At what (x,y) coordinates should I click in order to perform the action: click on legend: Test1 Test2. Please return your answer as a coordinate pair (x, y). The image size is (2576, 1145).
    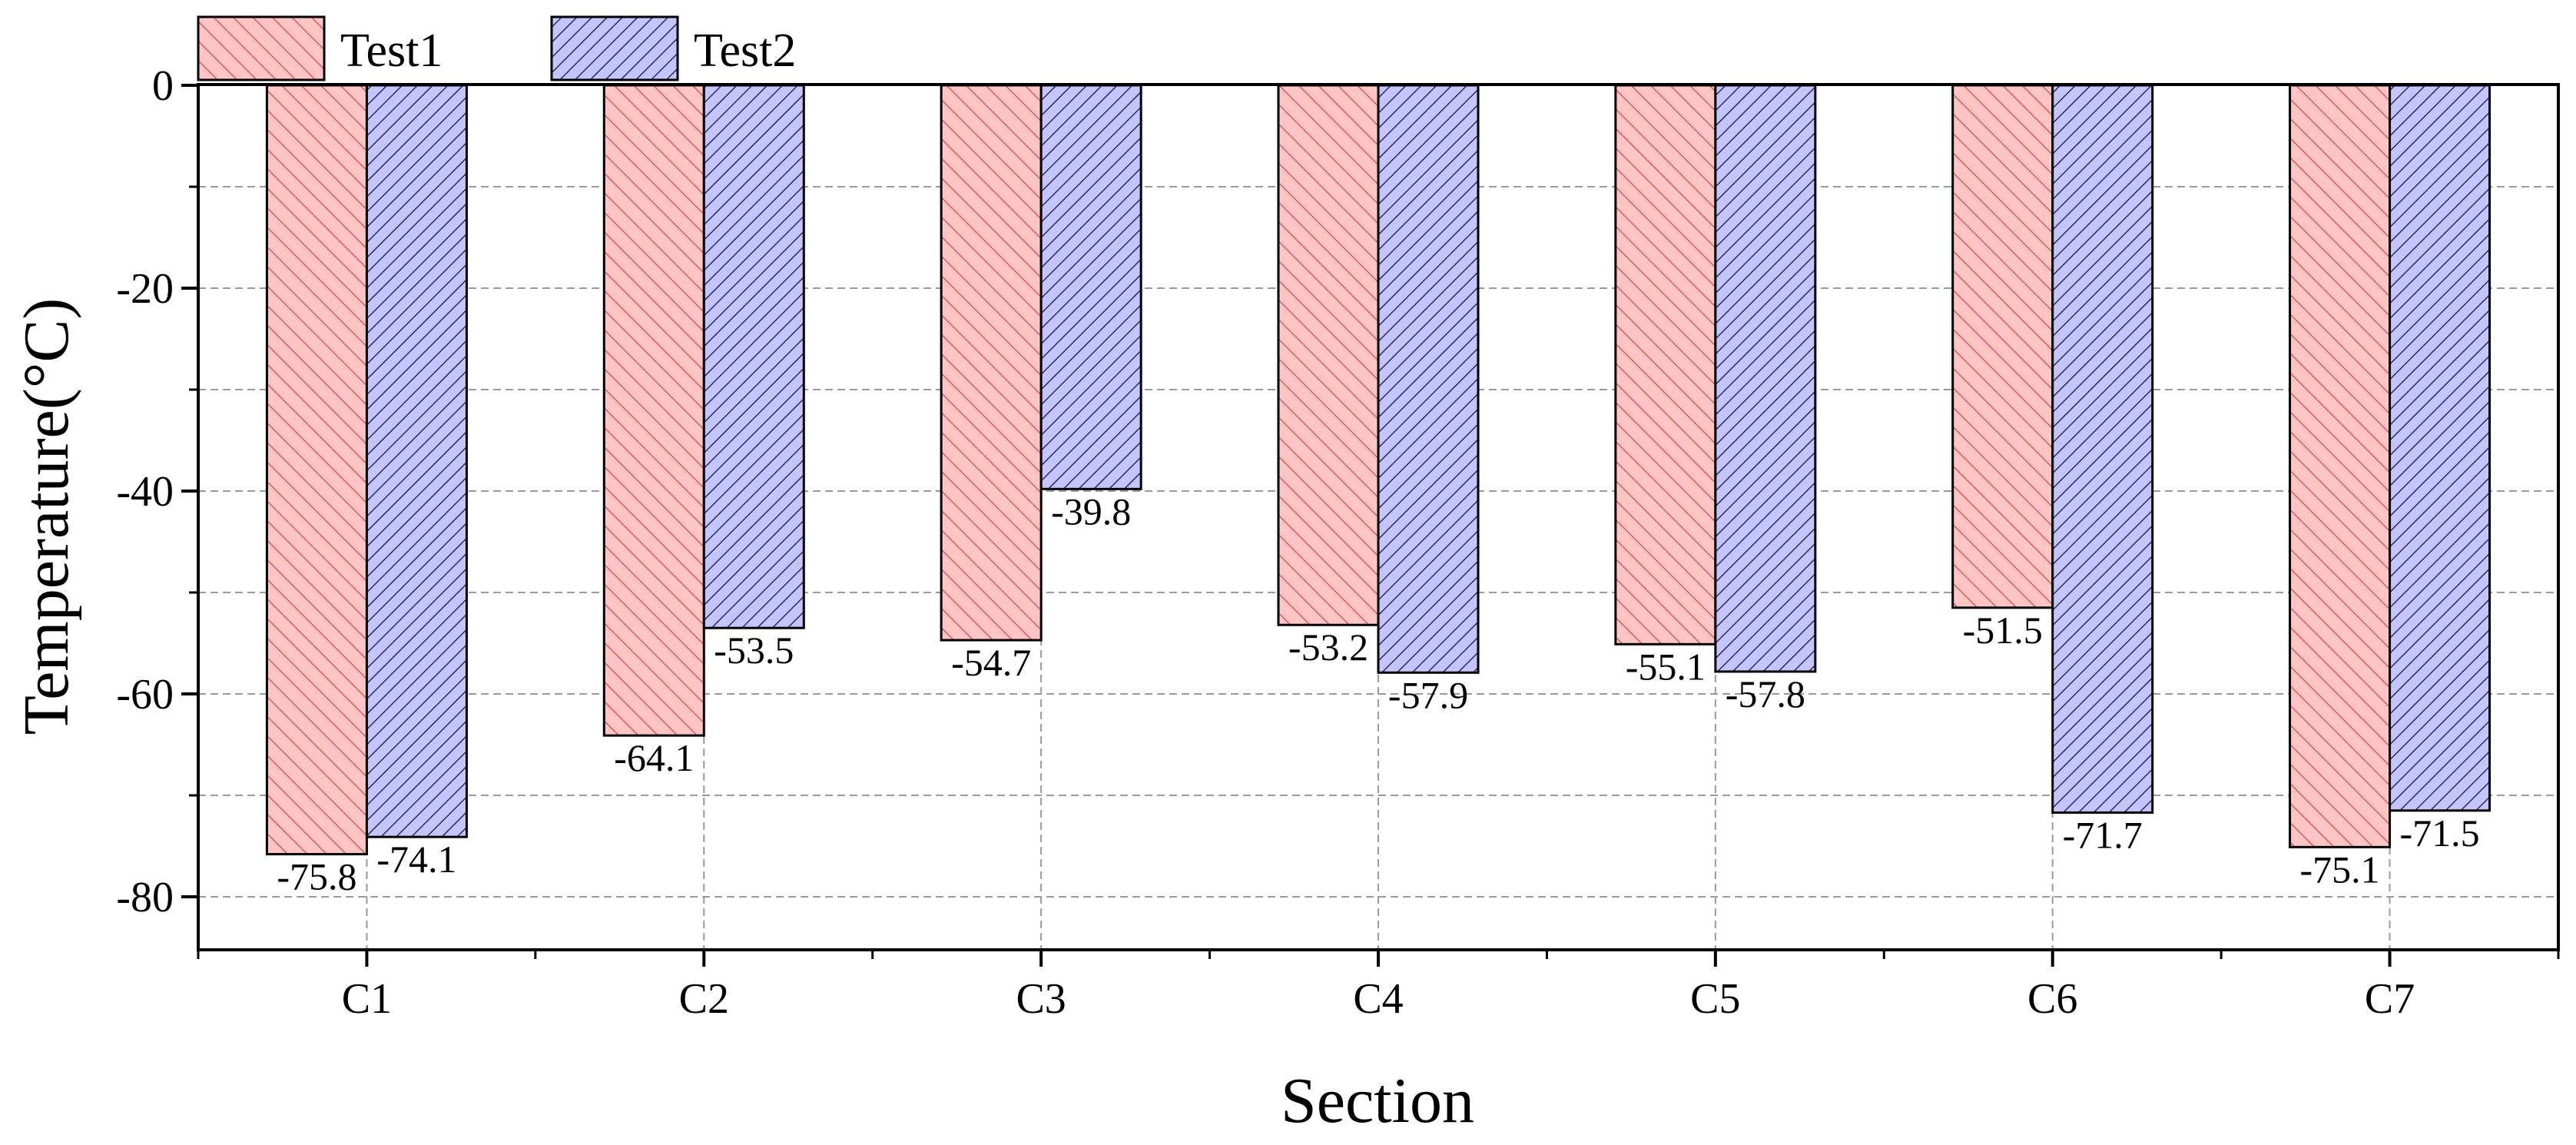
    Looking at the image, I should click on (496, 48).